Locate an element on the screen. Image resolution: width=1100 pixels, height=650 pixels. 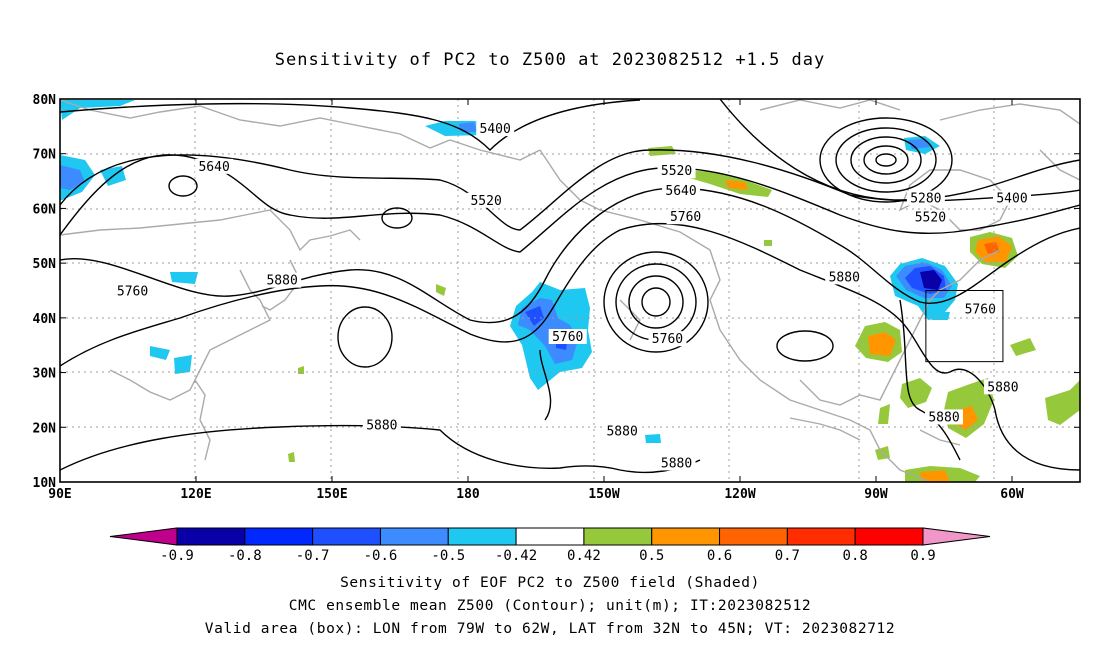
x-tick-label: 120E is located at coordinates (195, 494).